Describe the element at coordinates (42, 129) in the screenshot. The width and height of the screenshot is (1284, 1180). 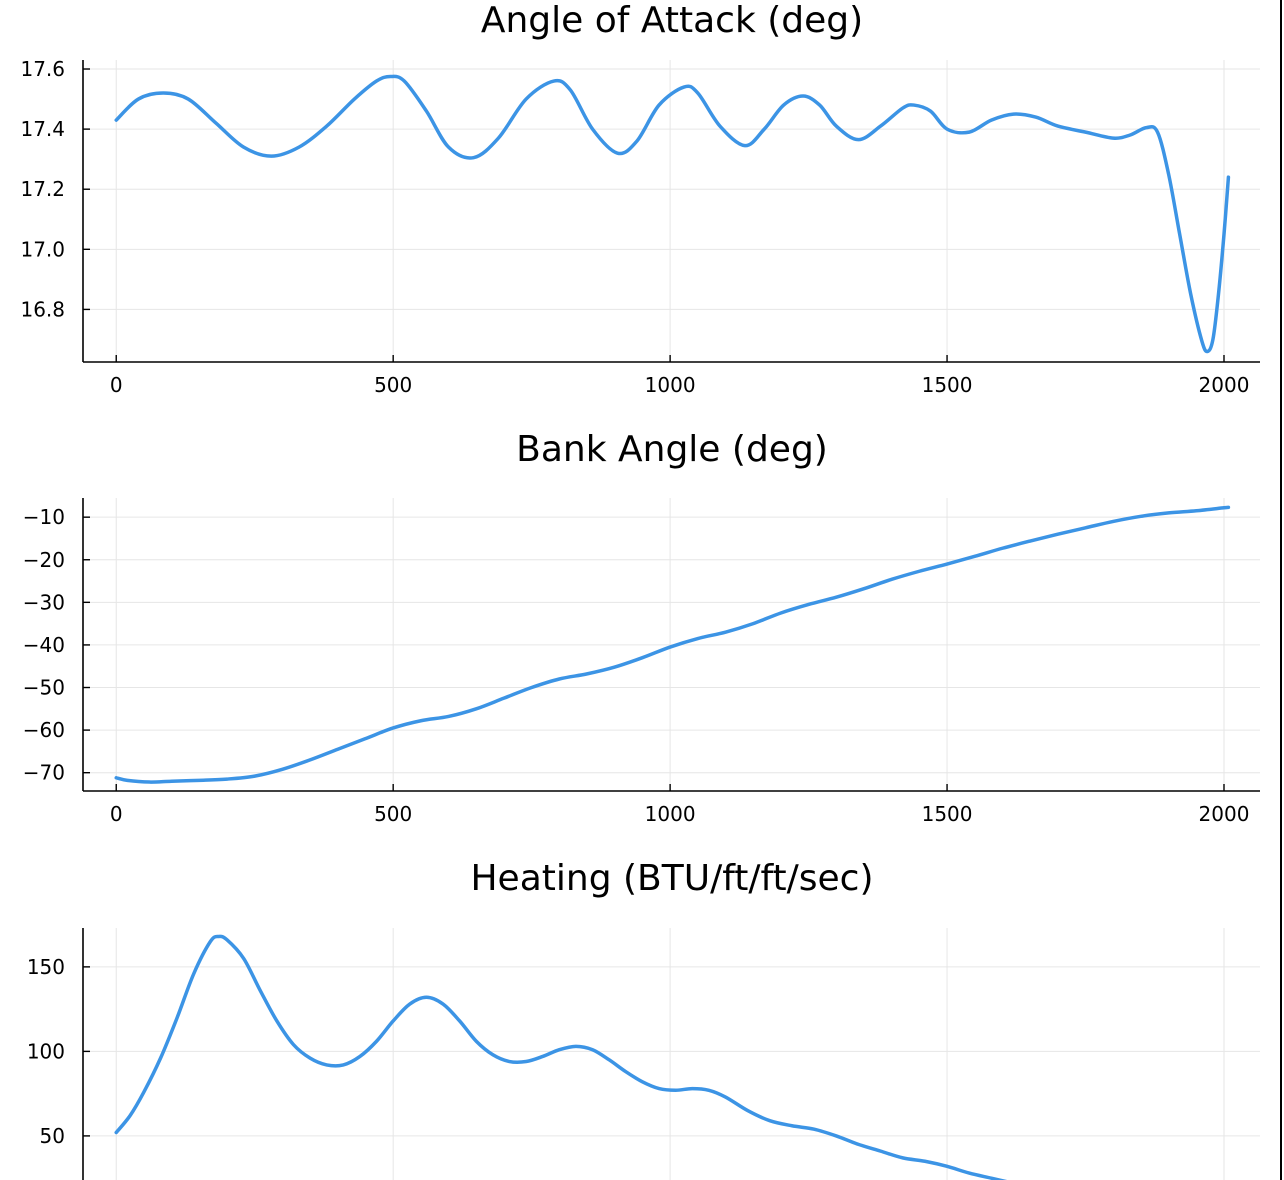
I see `y-tick-label: 17.4` at that location.